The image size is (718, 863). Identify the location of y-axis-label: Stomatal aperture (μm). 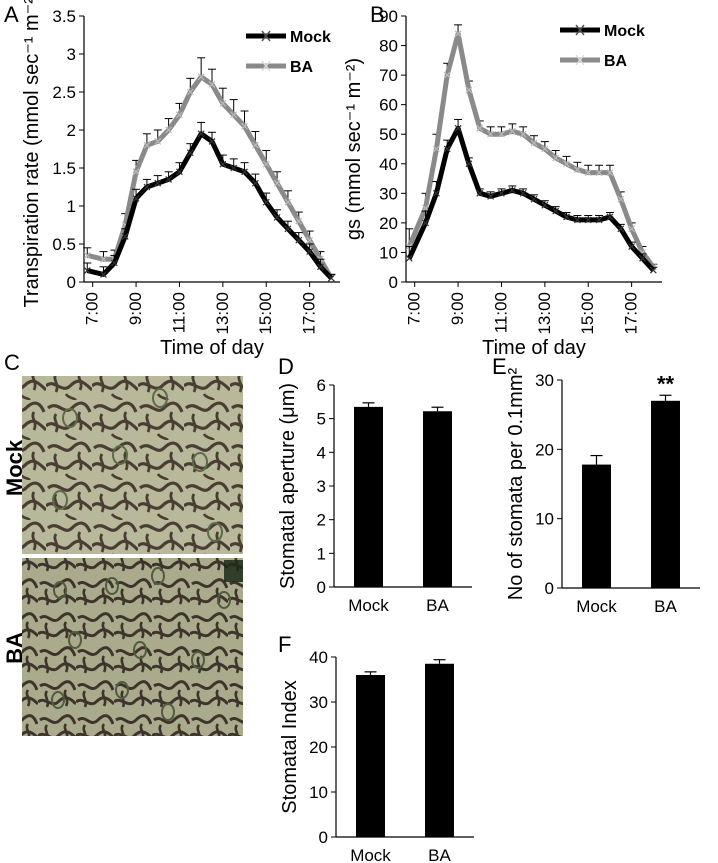
(288, 486).